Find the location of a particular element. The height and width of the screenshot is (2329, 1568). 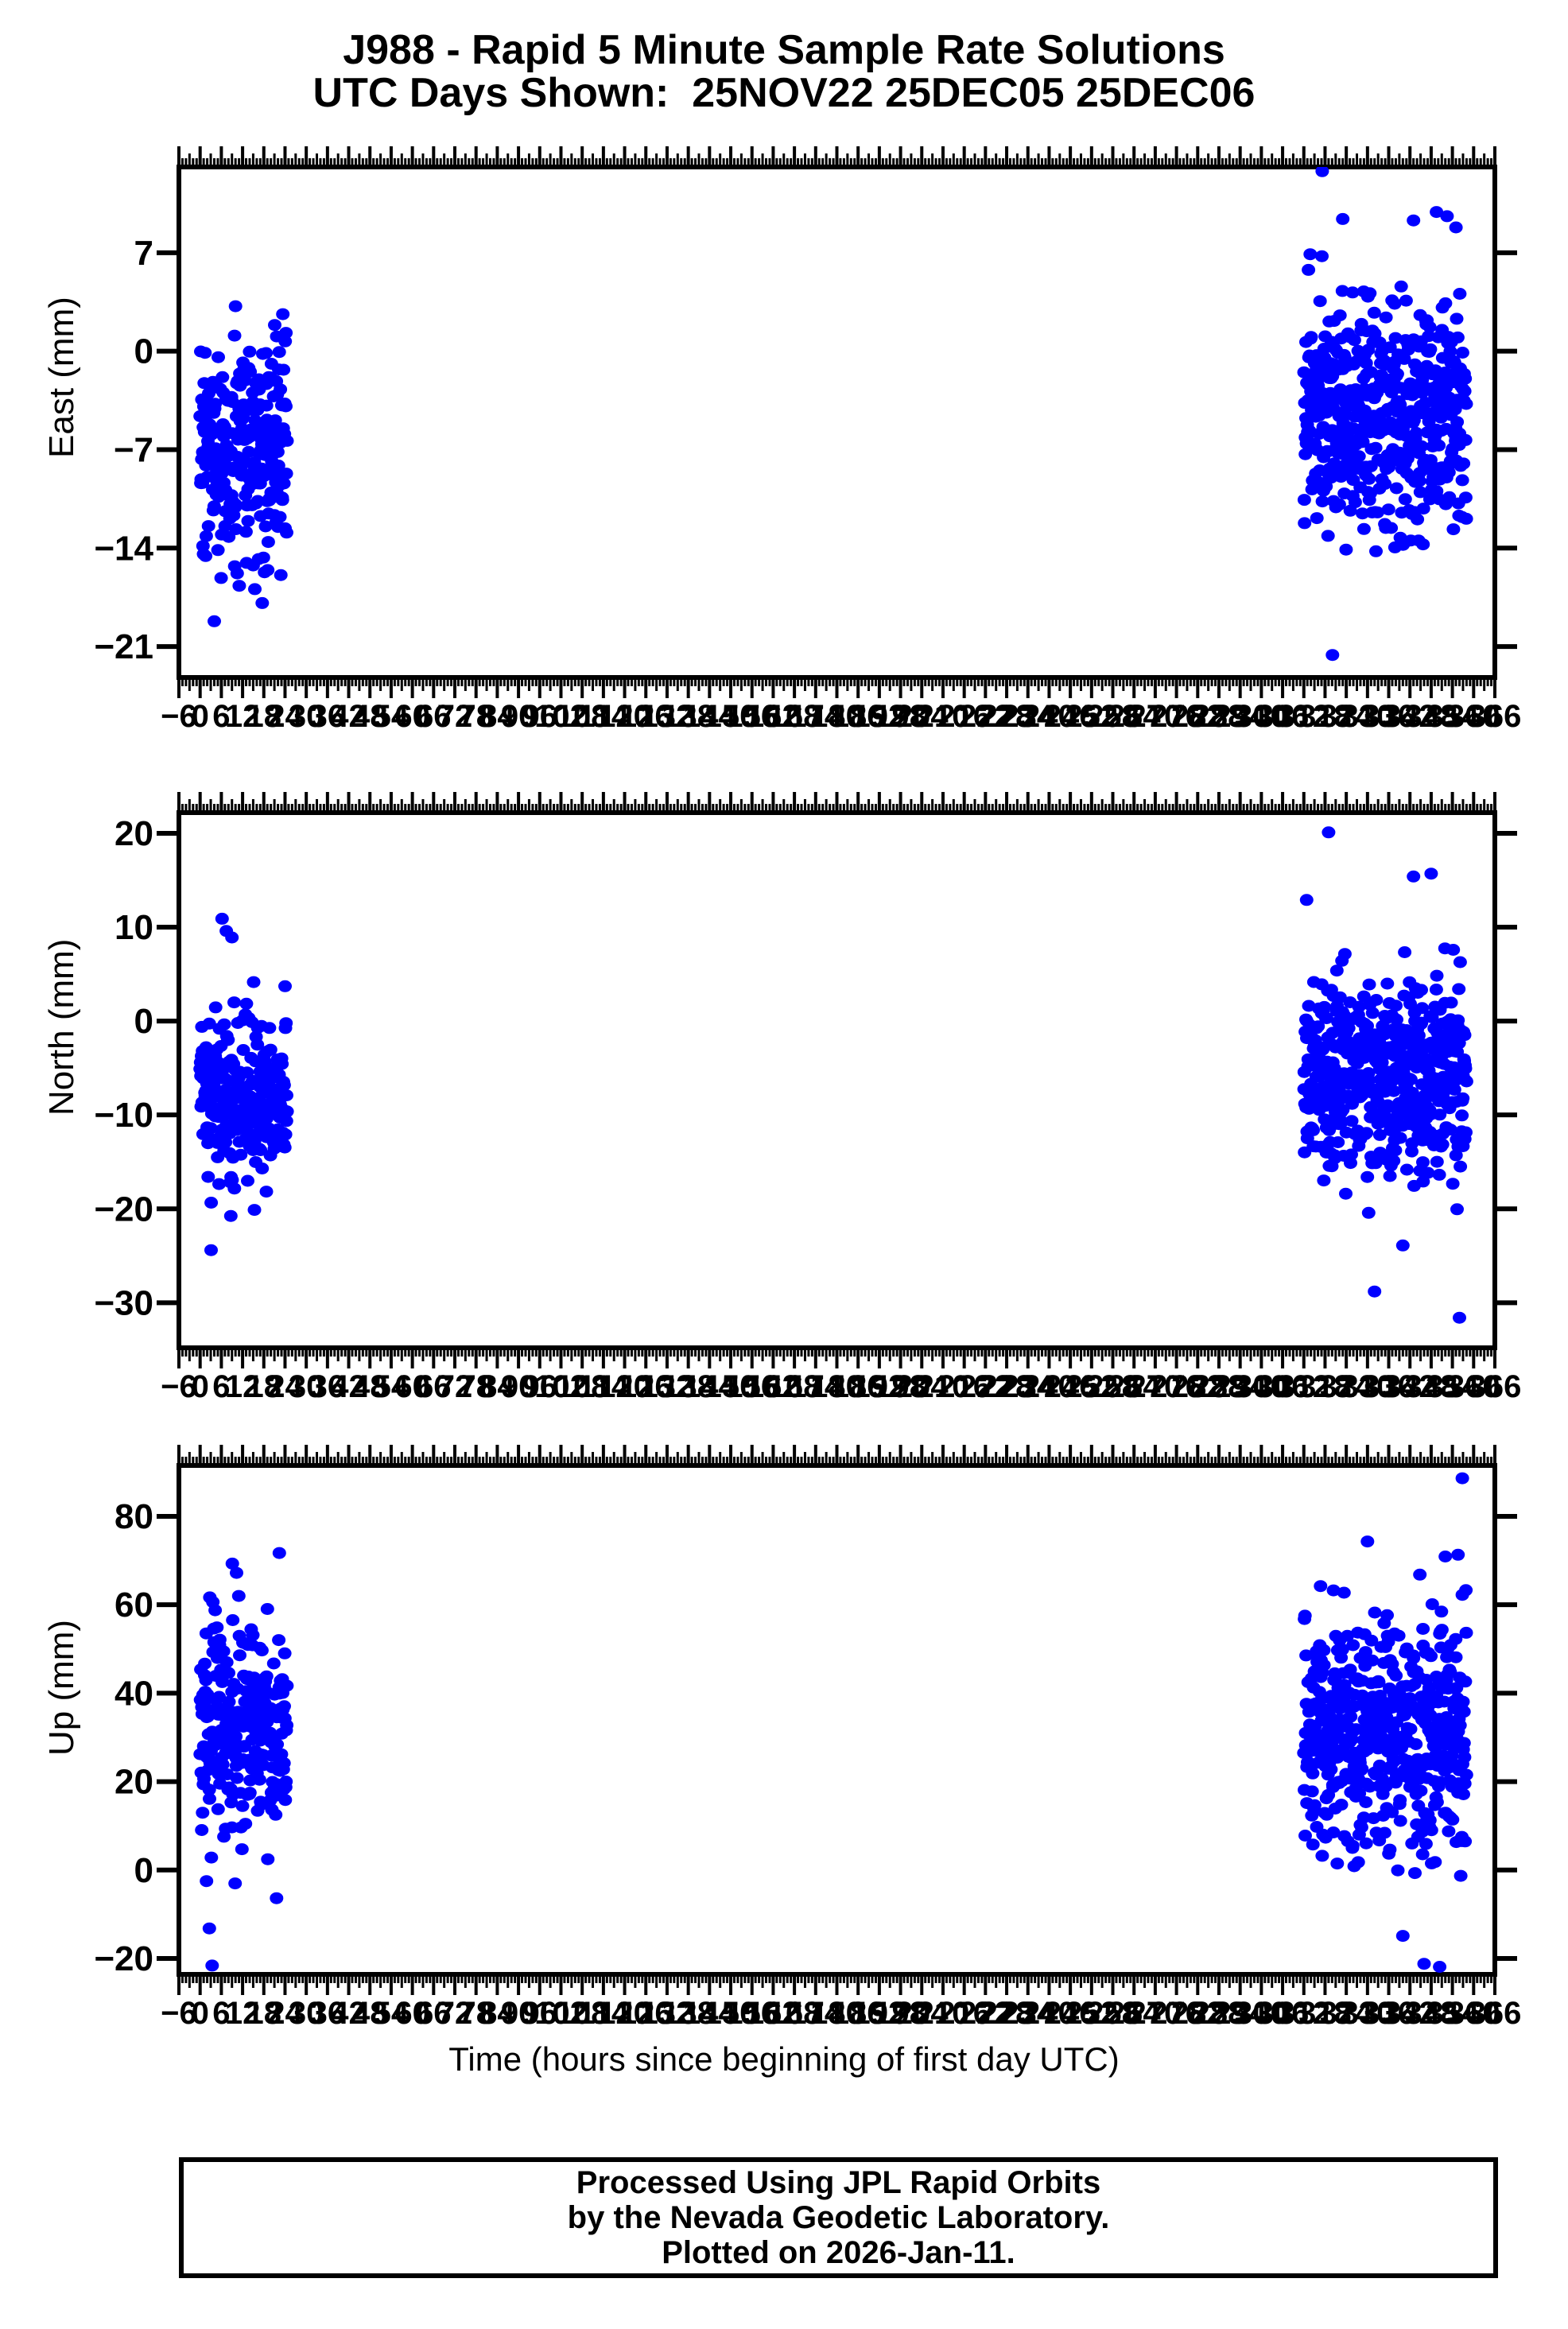

y-tick-label: 20 is located at coordinates (133, 1783).